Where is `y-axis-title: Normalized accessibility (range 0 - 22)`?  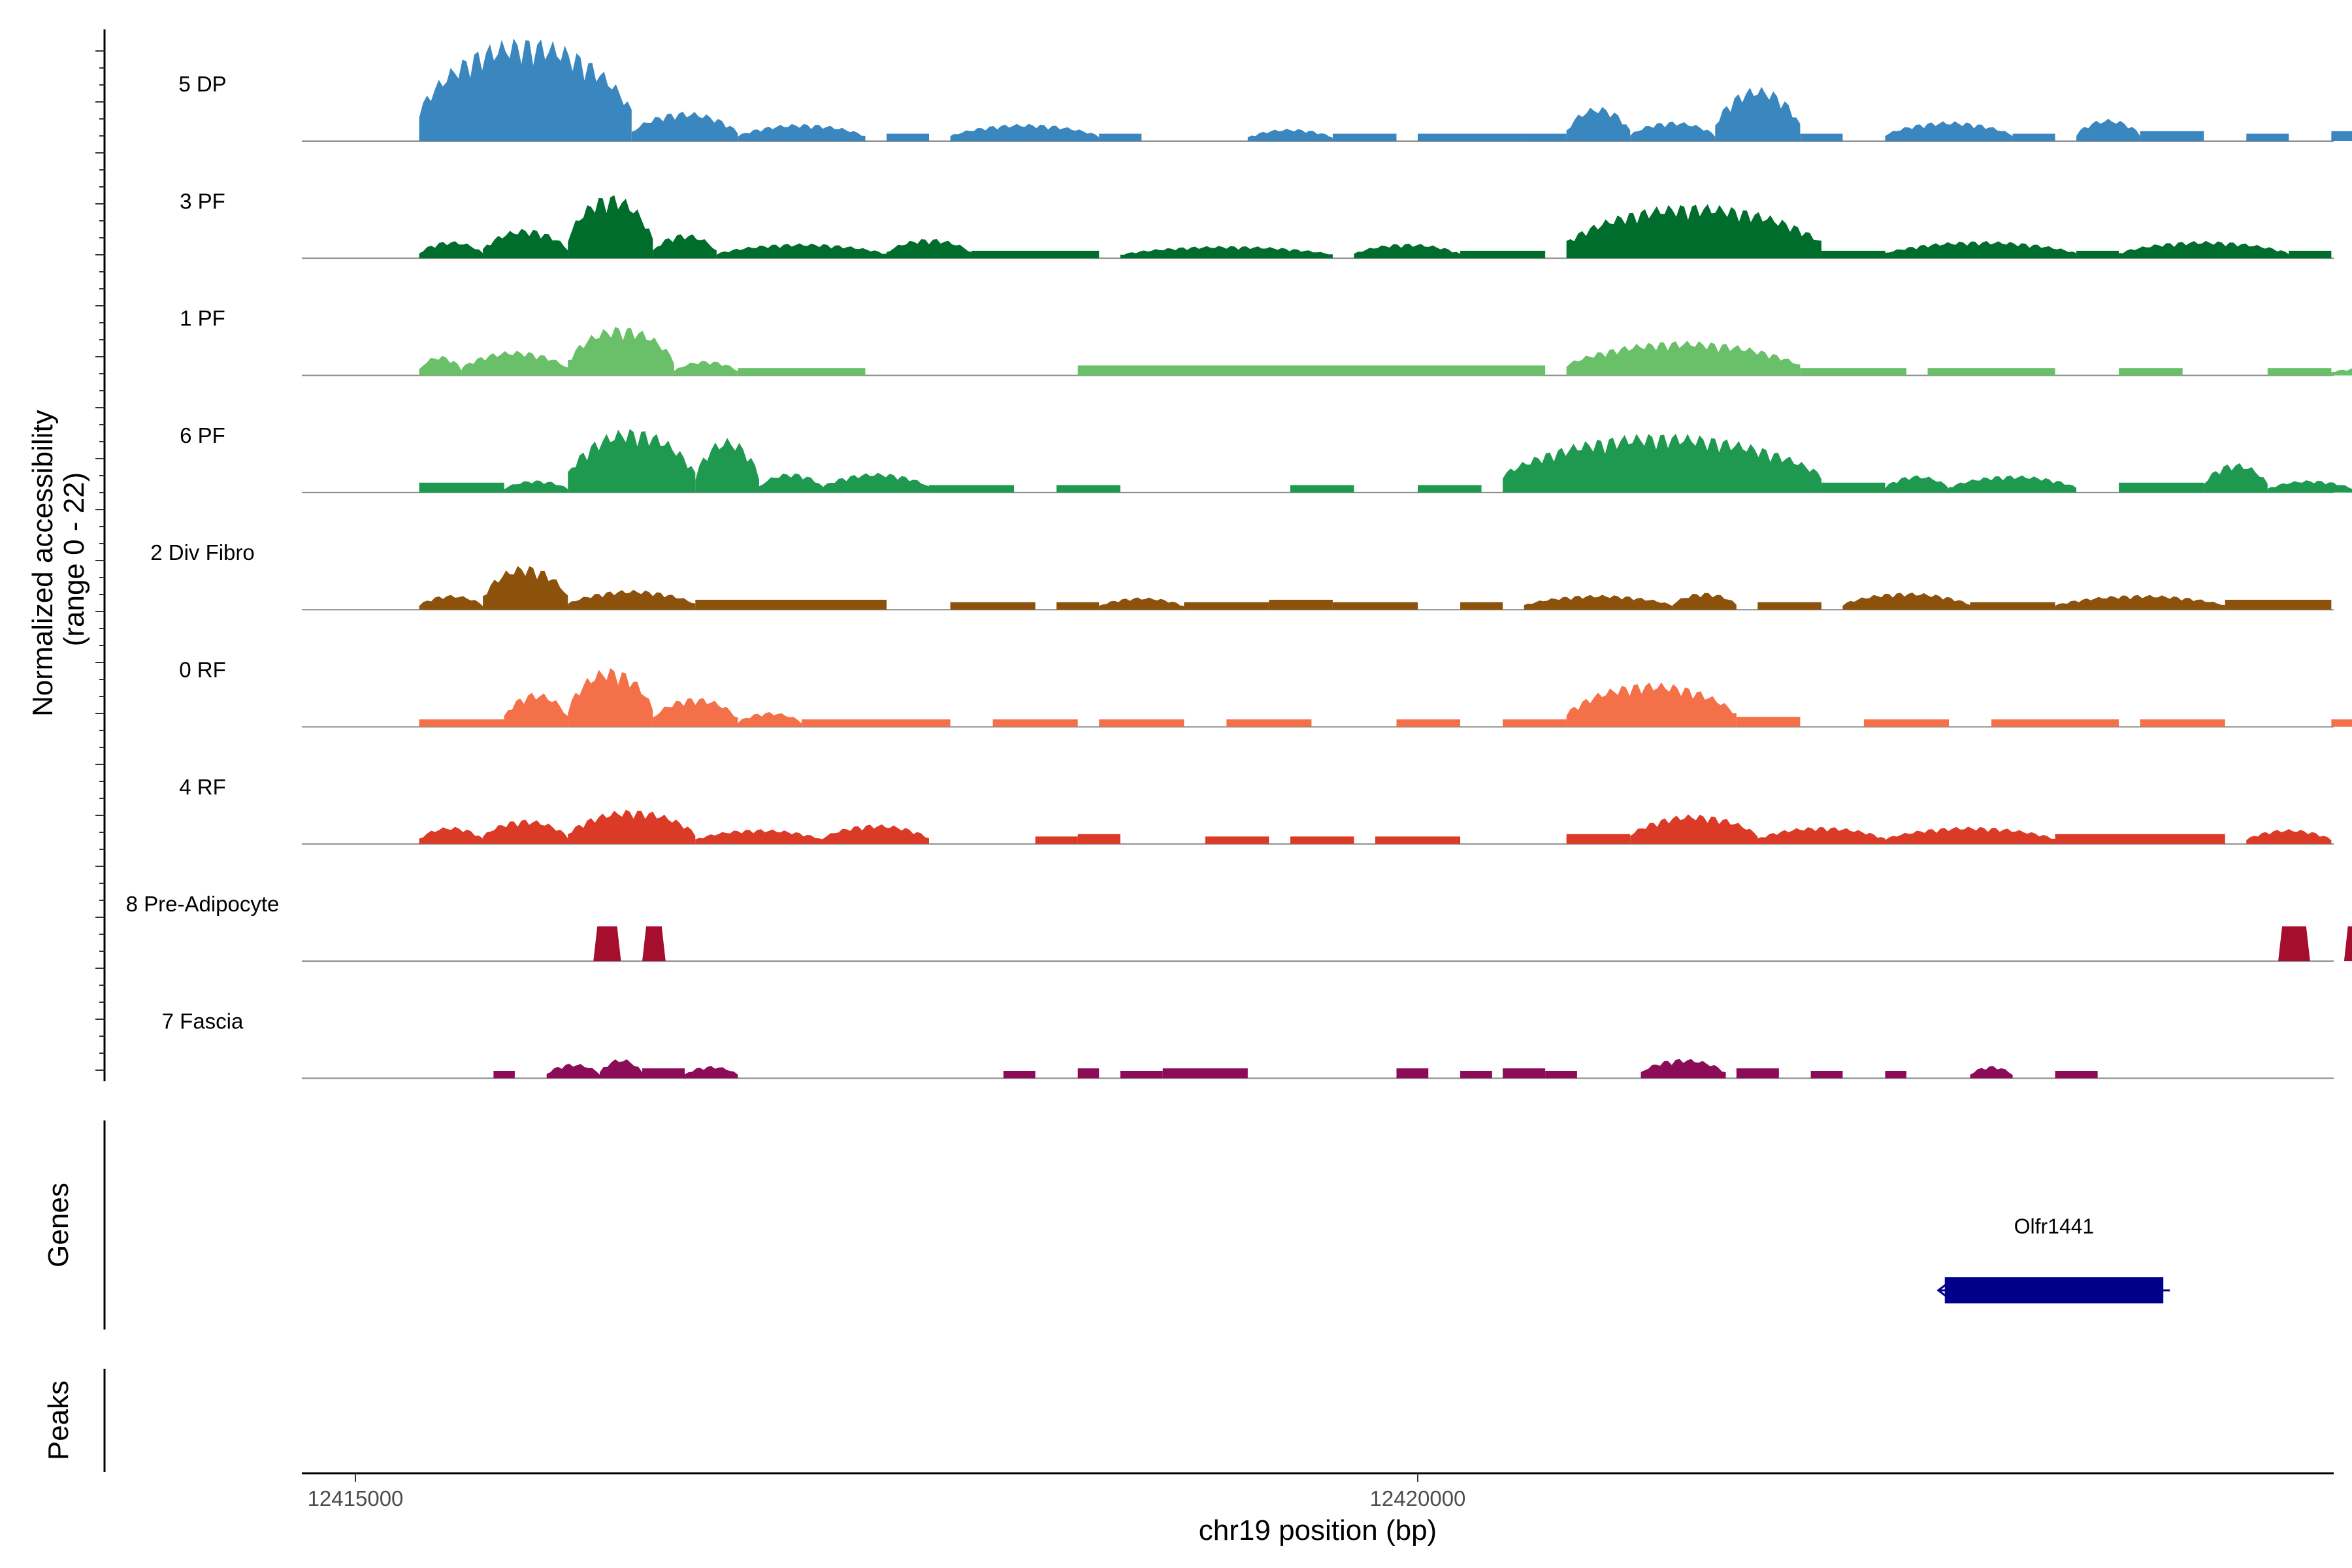 y-axis-title: Normalized accessibility (range 0 - 22) is located at coordinates (58, 559).